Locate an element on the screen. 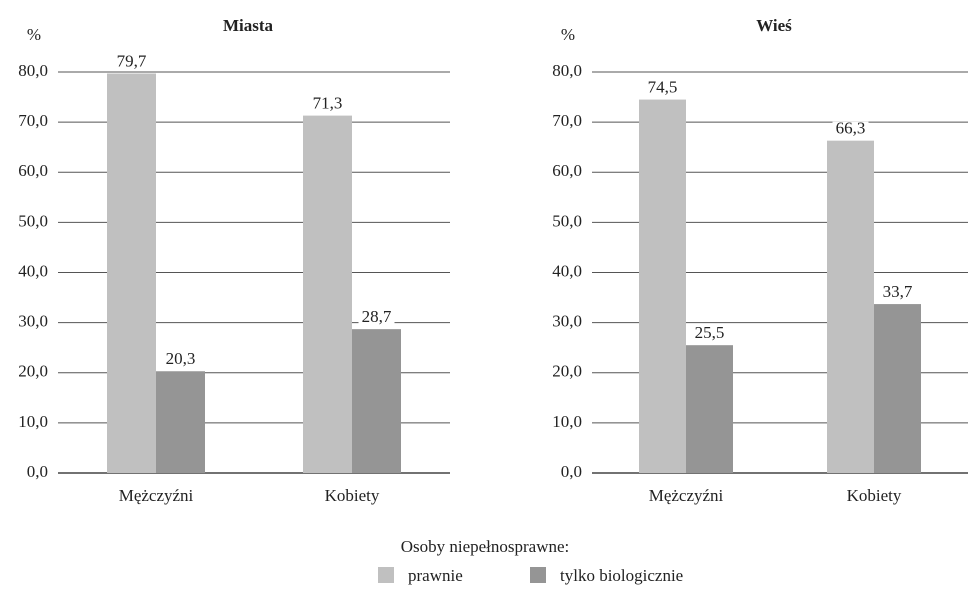 This screenshot has width=971, height=592. data-label: 20,3 is located at coordinates (181, 358).